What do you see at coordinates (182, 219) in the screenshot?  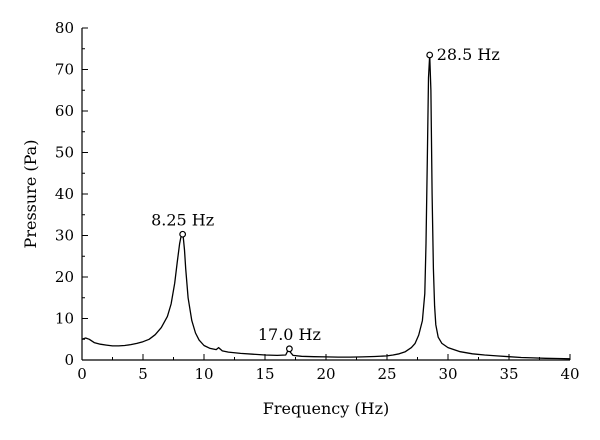 I see `peak-label: 8.25 Hz` at bounding box center [182, 219].